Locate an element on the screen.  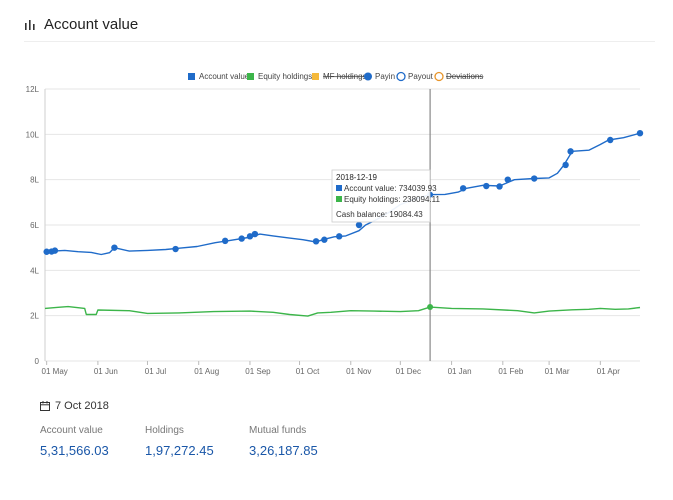
y-axis: 0 2L 4L 6L 8L 10L 12L is located at coordinates (33, 225).